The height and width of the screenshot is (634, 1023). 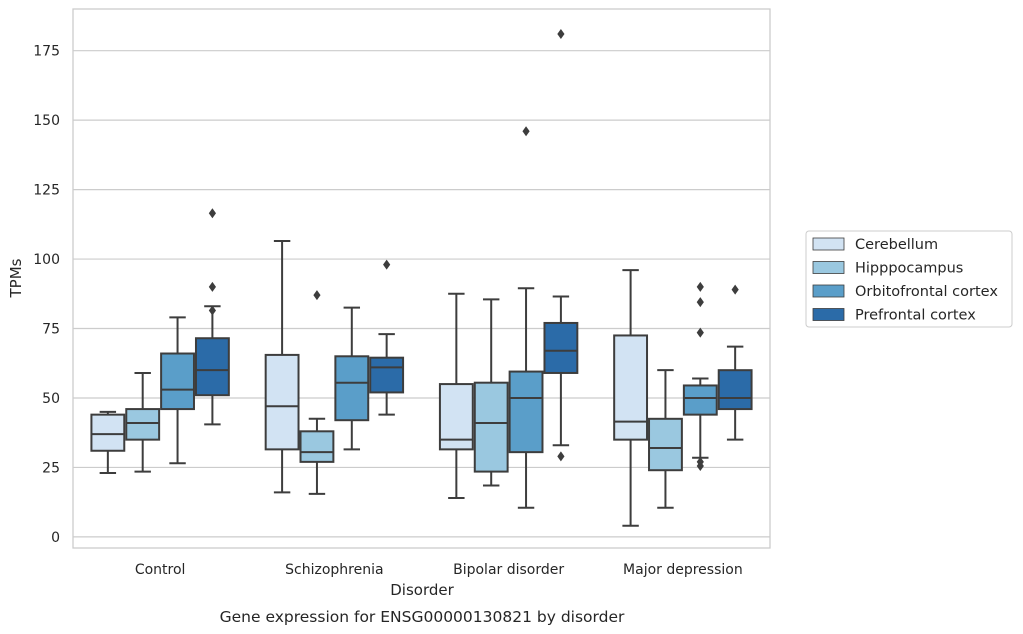 I want to click on y-tick-label: 25, so click(x=51, y=468).